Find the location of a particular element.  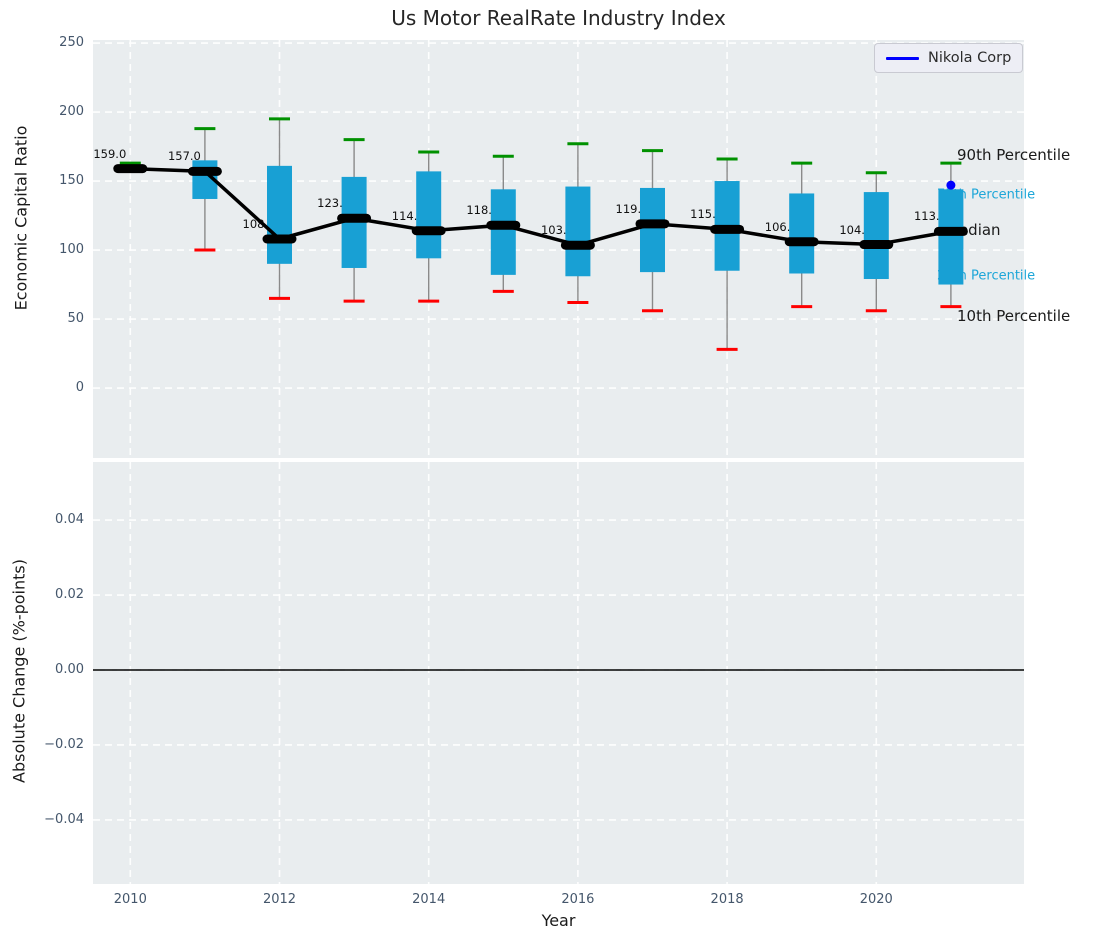

y-tick-label: 0.02 is located at coordinates (69, 595).